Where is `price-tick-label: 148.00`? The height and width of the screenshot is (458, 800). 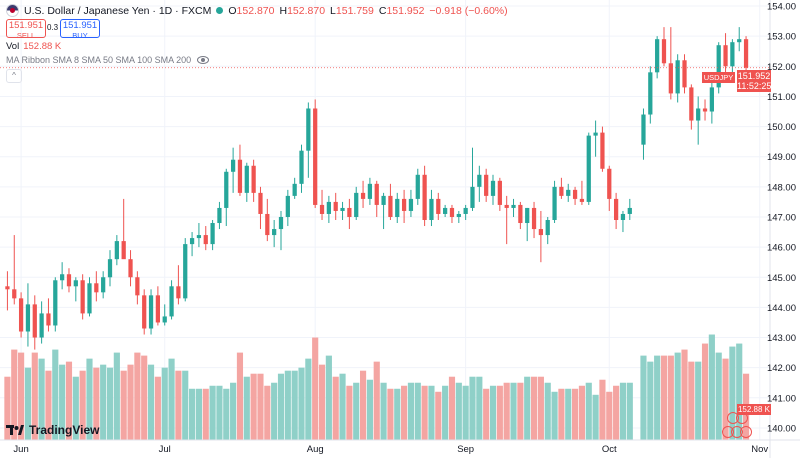
price-tick-label: 148.00 is located at coordinates (781, 187).